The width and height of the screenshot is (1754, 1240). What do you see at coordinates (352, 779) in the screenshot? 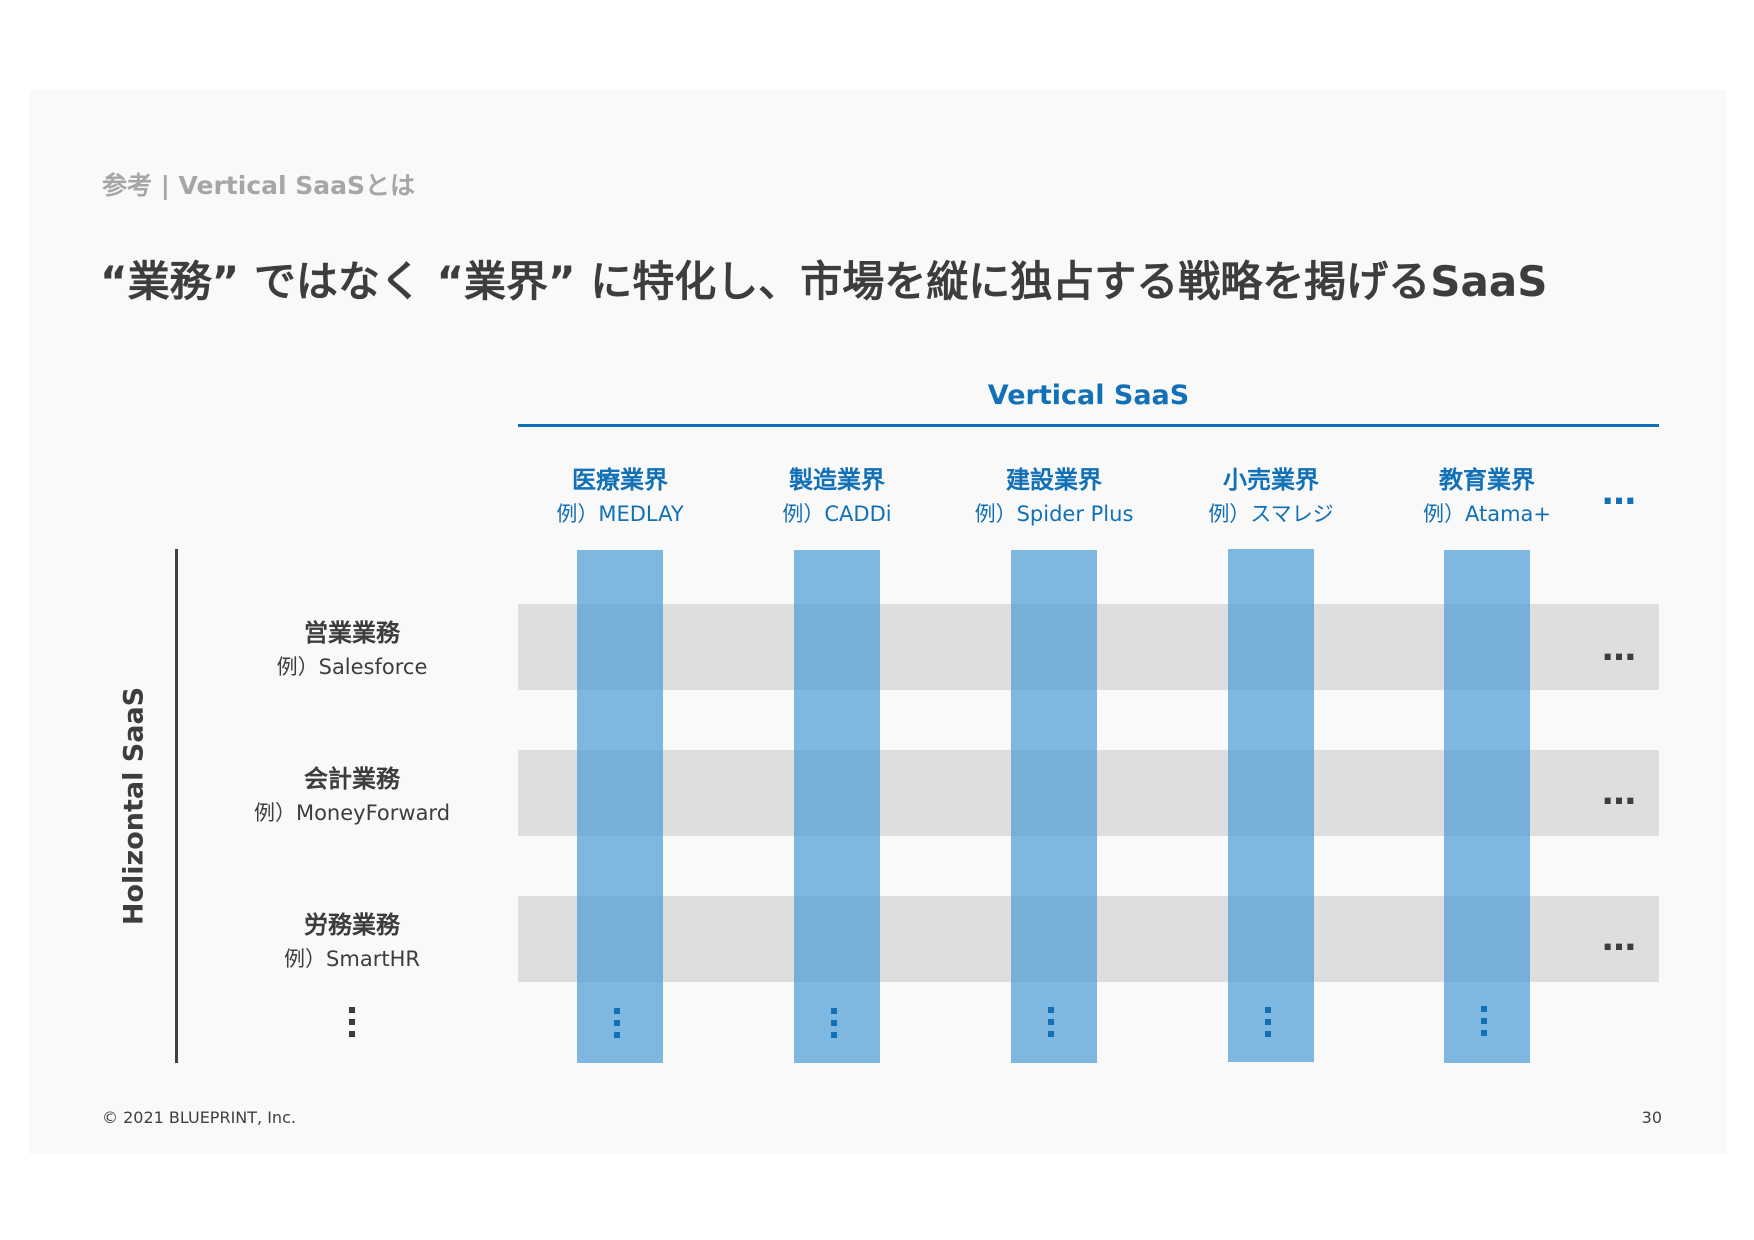
I see `row-name: 会計業務` at bounding box center [352, 779].